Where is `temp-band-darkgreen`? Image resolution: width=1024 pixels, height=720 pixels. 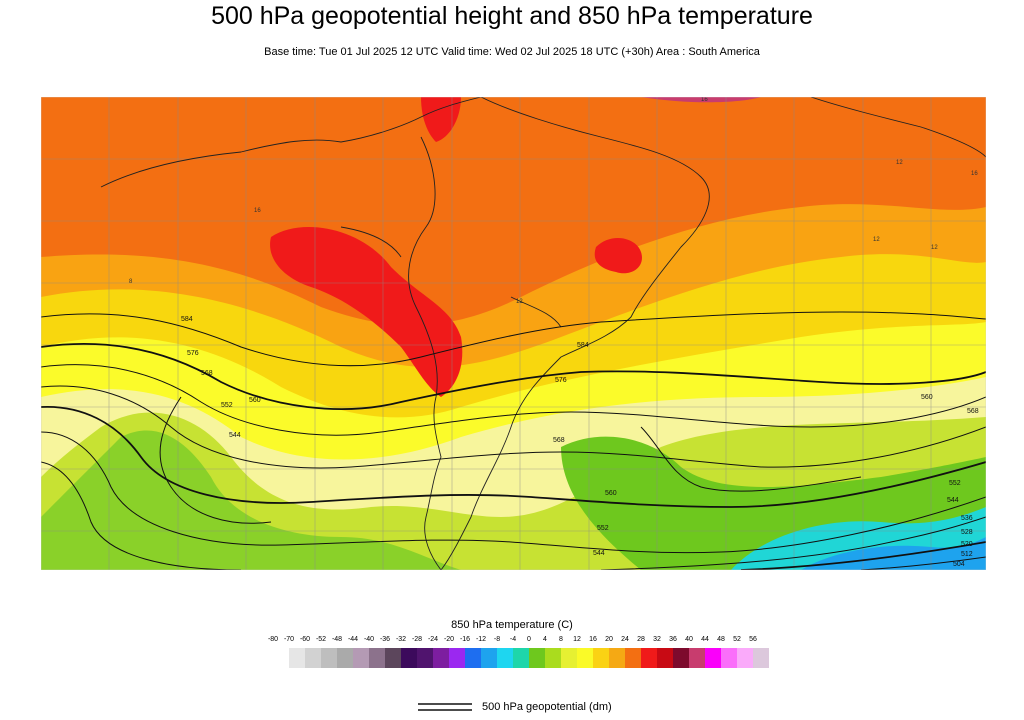
temp-band-darkgreen is located at coordinates (251, 500).